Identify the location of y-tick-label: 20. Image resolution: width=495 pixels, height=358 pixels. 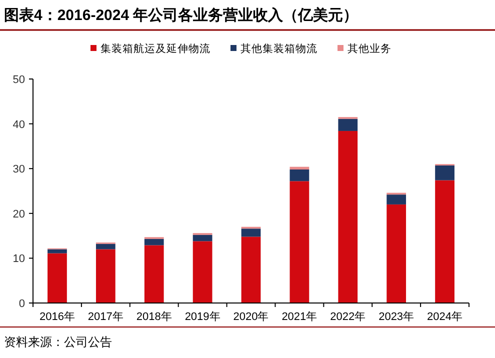
(18, 214).